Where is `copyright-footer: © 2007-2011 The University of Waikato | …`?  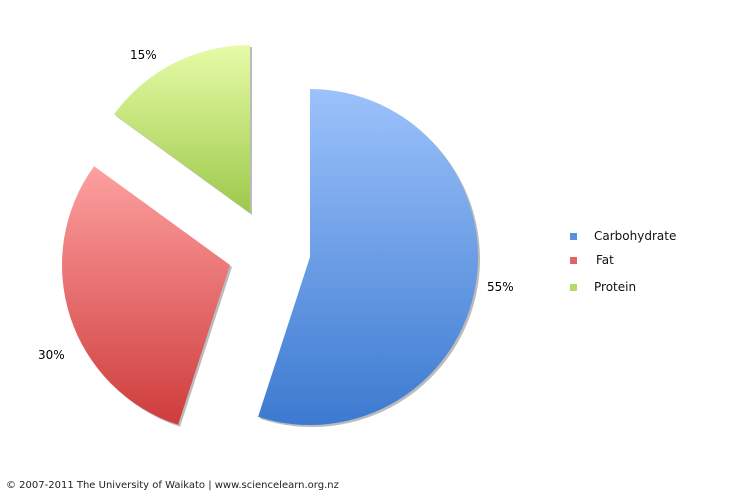 copyright-footer: © 2007-2011 The University of Waikato | … is located at coordinates (172, 485).